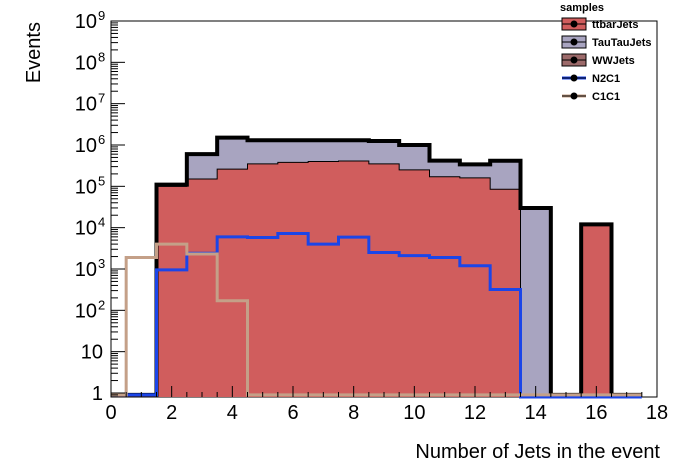 The height and width of the screenshot is (472, 696). Describe the element at coordinates (101, 56) in the screenshot. I see `y-tick-exponent: 8` at that location.